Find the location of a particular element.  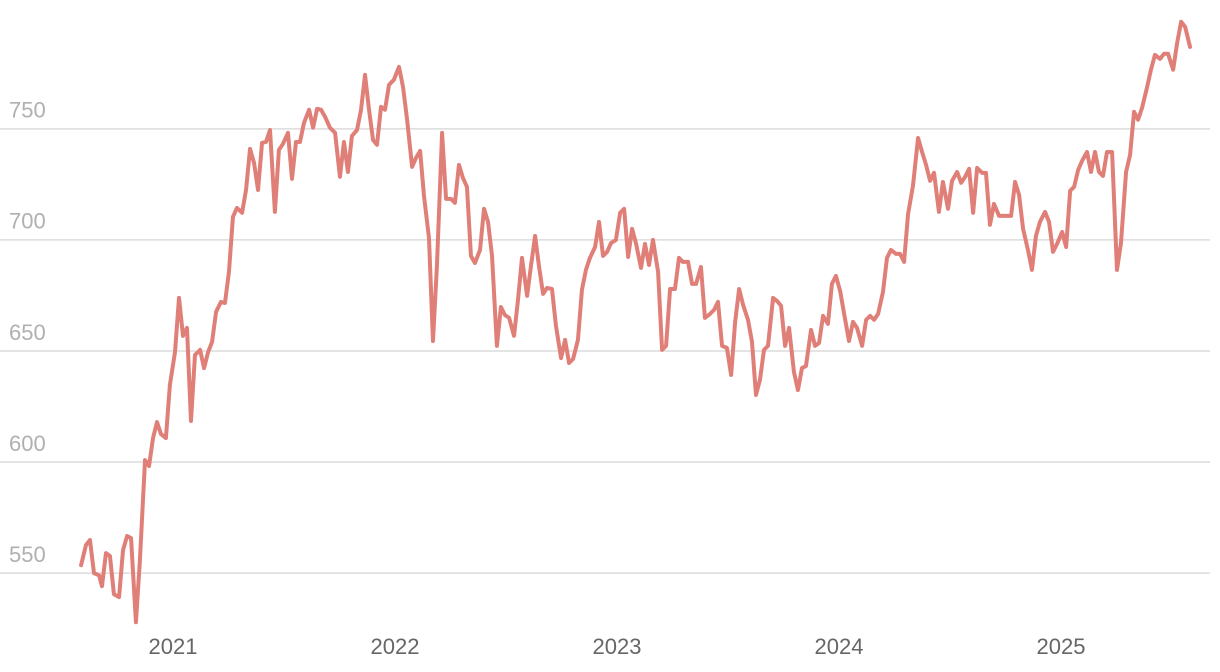

x-tick-label: 2021 is located at coordinates (173, 646).